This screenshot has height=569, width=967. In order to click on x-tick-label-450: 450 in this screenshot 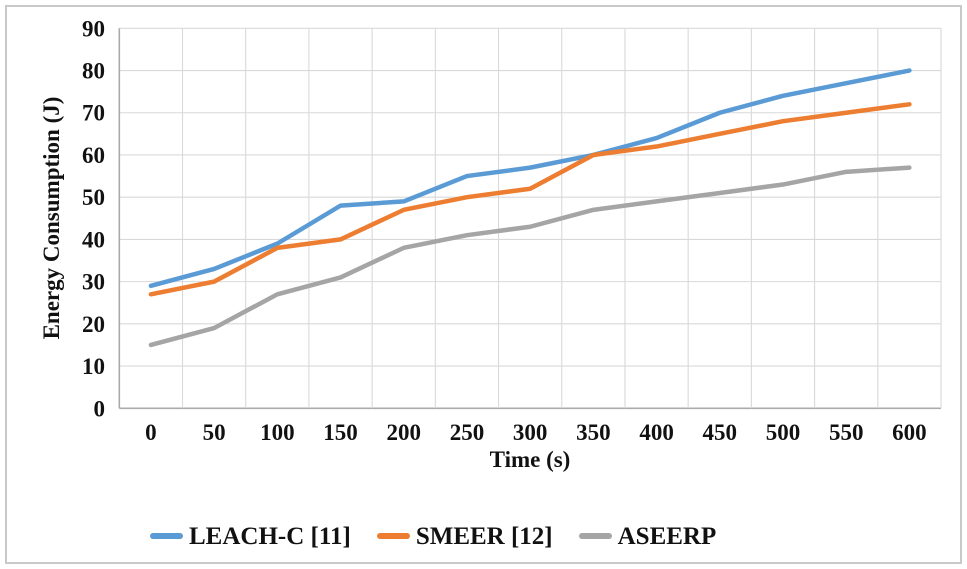, I will do `click(720, 432)`.